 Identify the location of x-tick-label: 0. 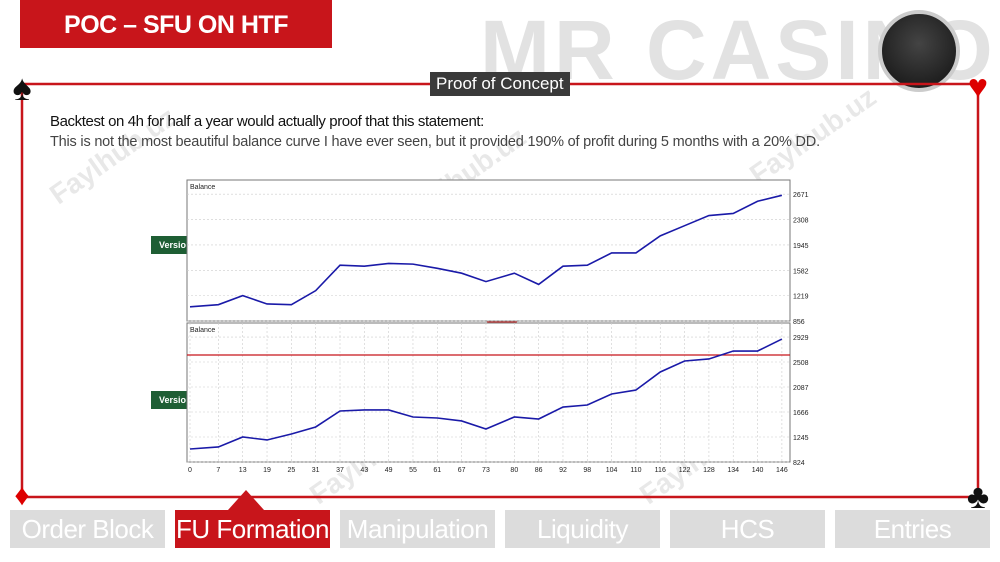
(190, 470).